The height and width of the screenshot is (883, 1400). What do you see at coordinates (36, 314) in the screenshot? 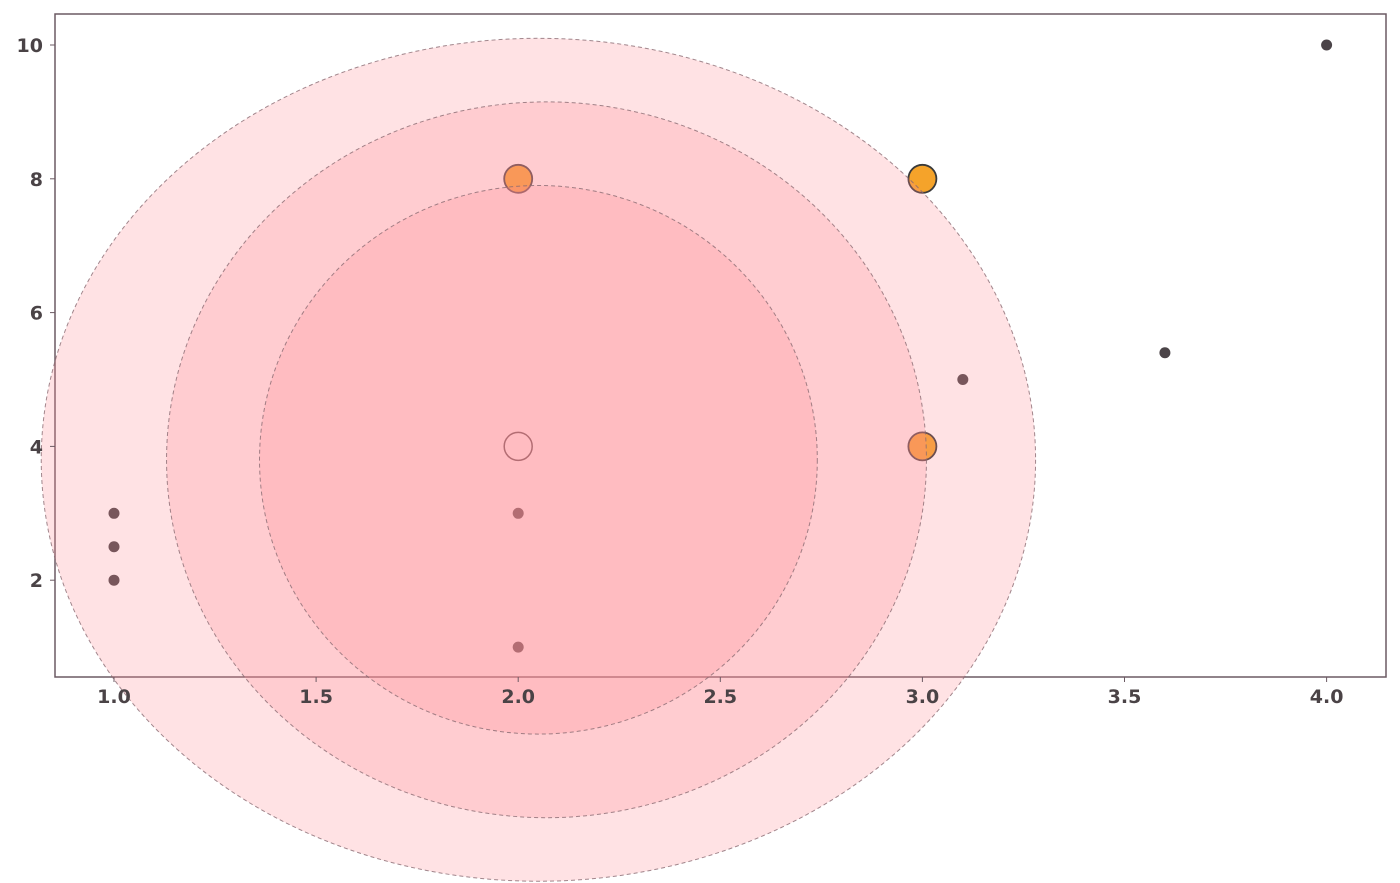
I see `y-tick-label-3: 6` at bounding box center [36, 314].